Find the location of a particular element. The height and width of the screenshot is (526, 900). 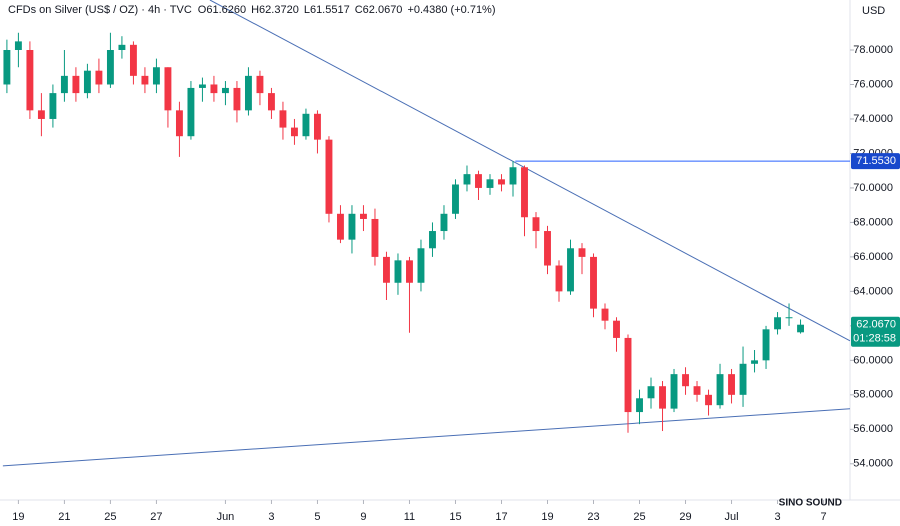

x-tick-label: 27 is located at coordinates (156, 517).